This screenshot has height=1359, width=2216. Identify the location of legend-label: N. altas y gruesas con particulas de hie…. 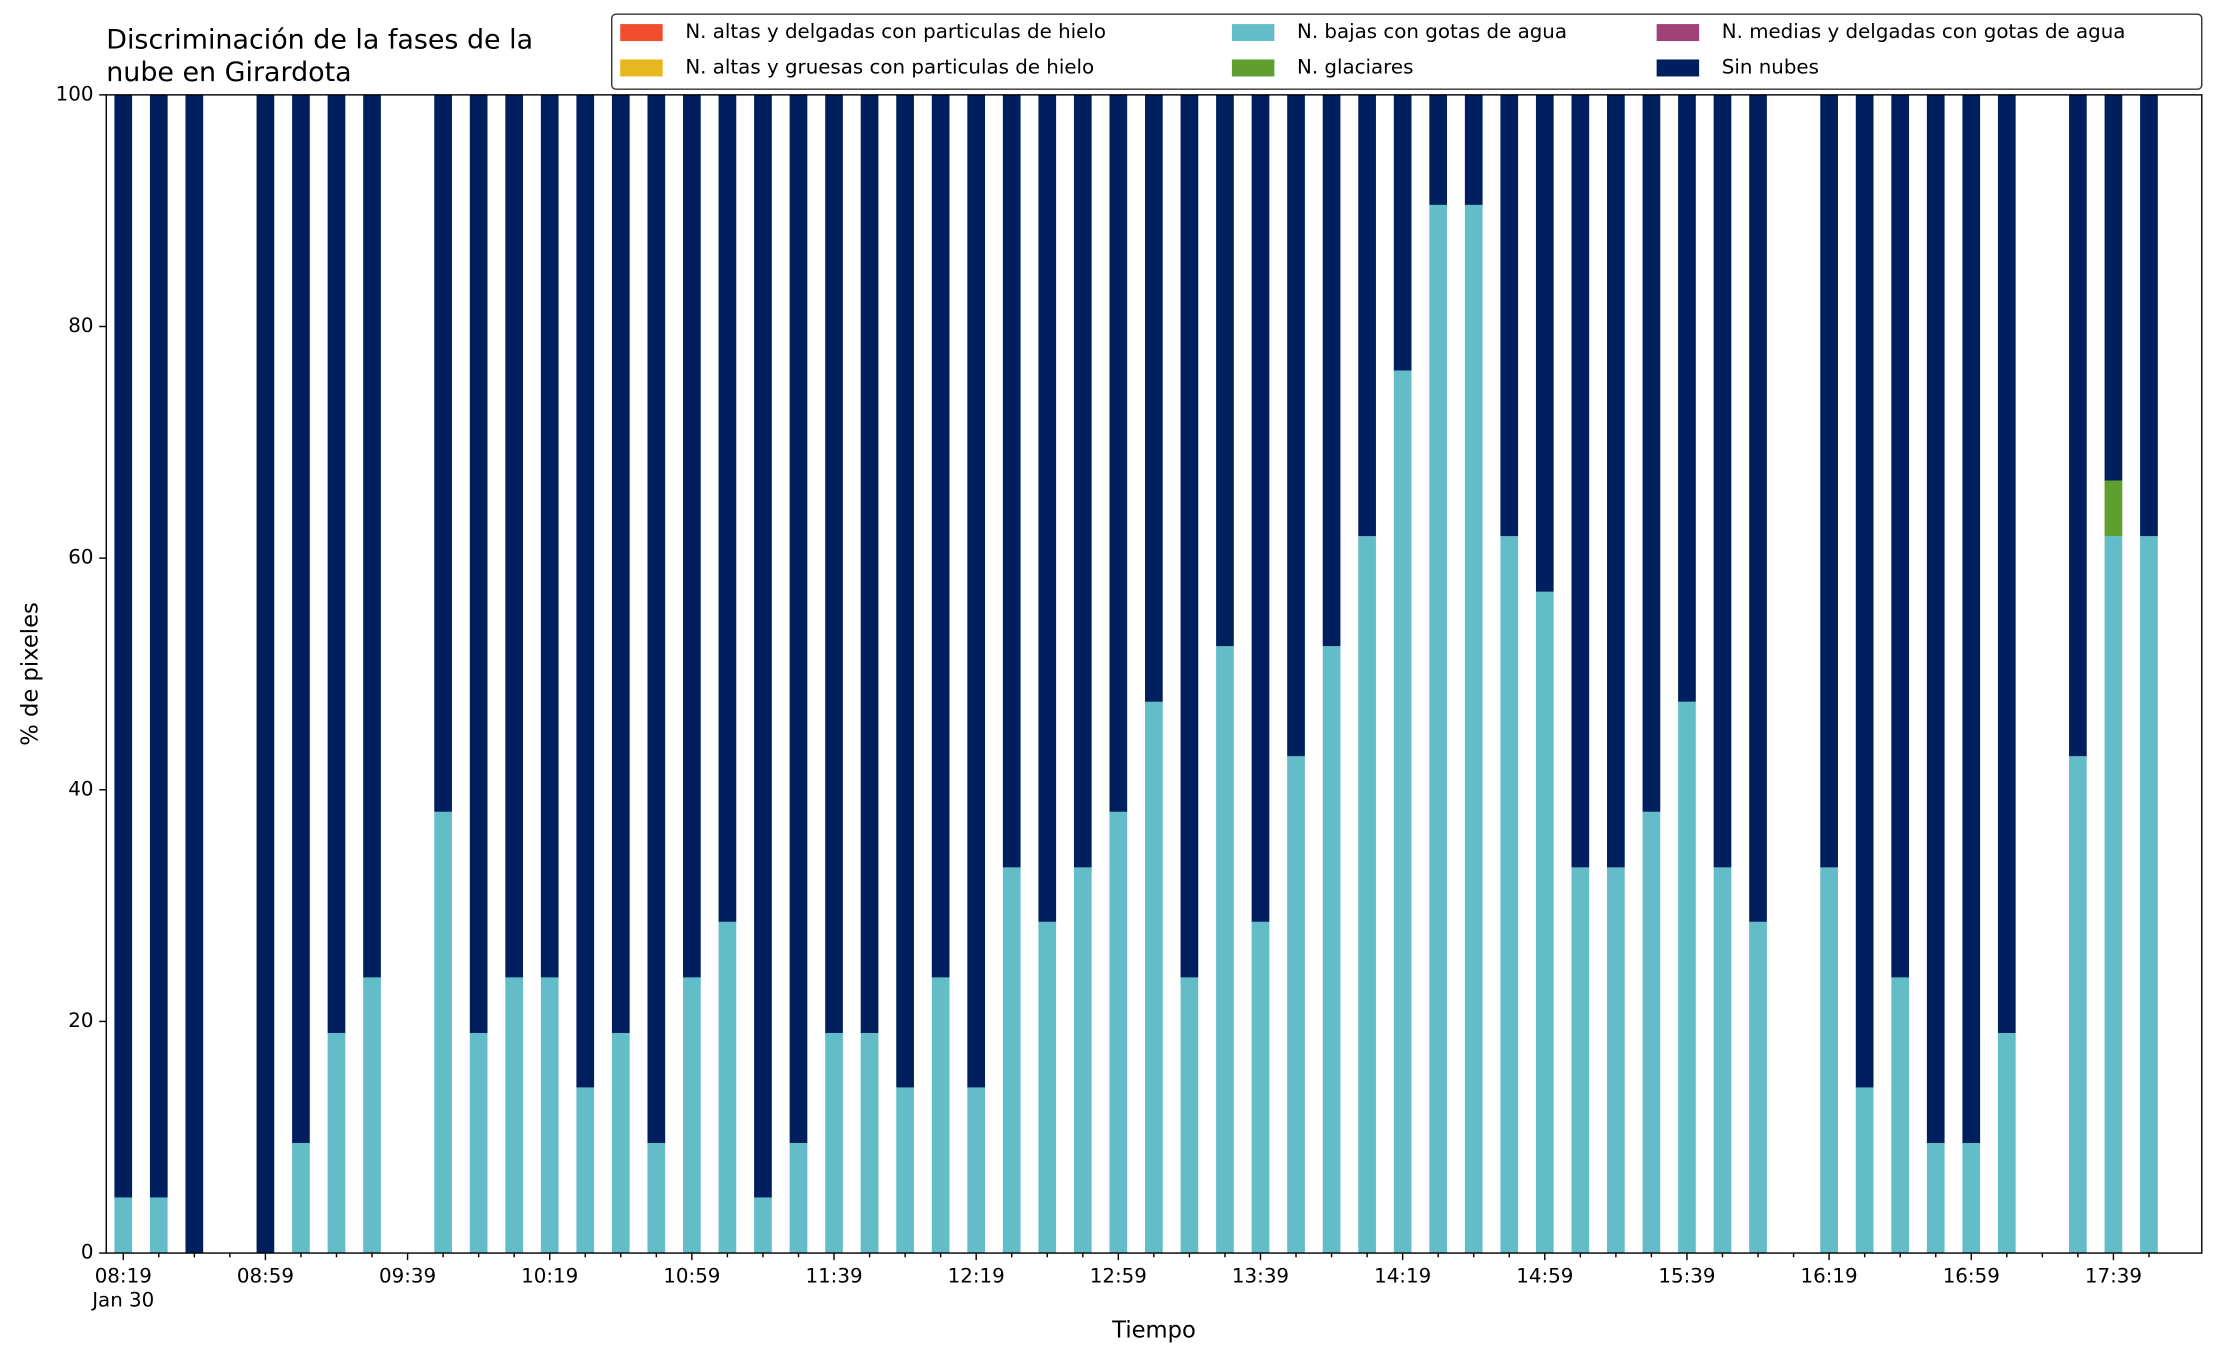
(889, 66).